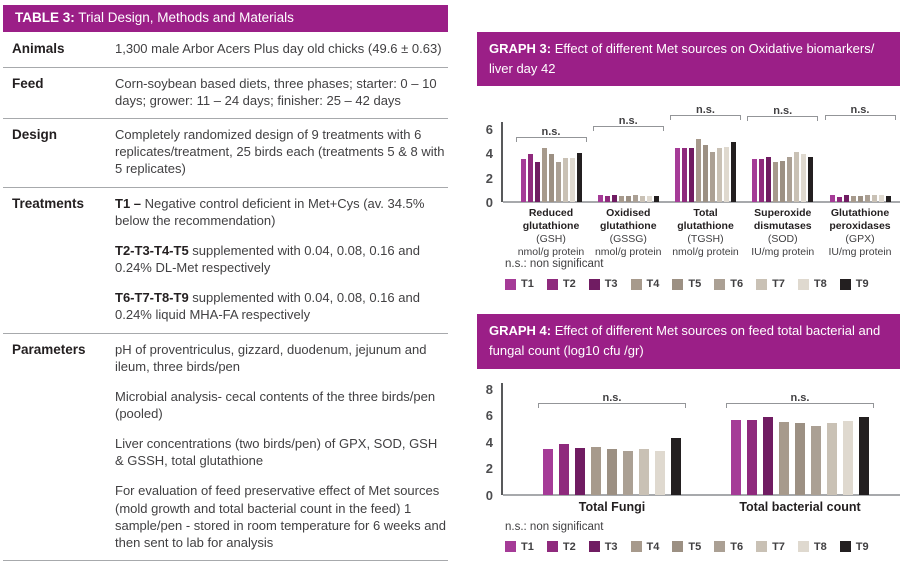  What do you see at coordinates (705, 238) in the screenshot?
I see `group-sub-0: (TGSH)` at bounding box center [705, 238].